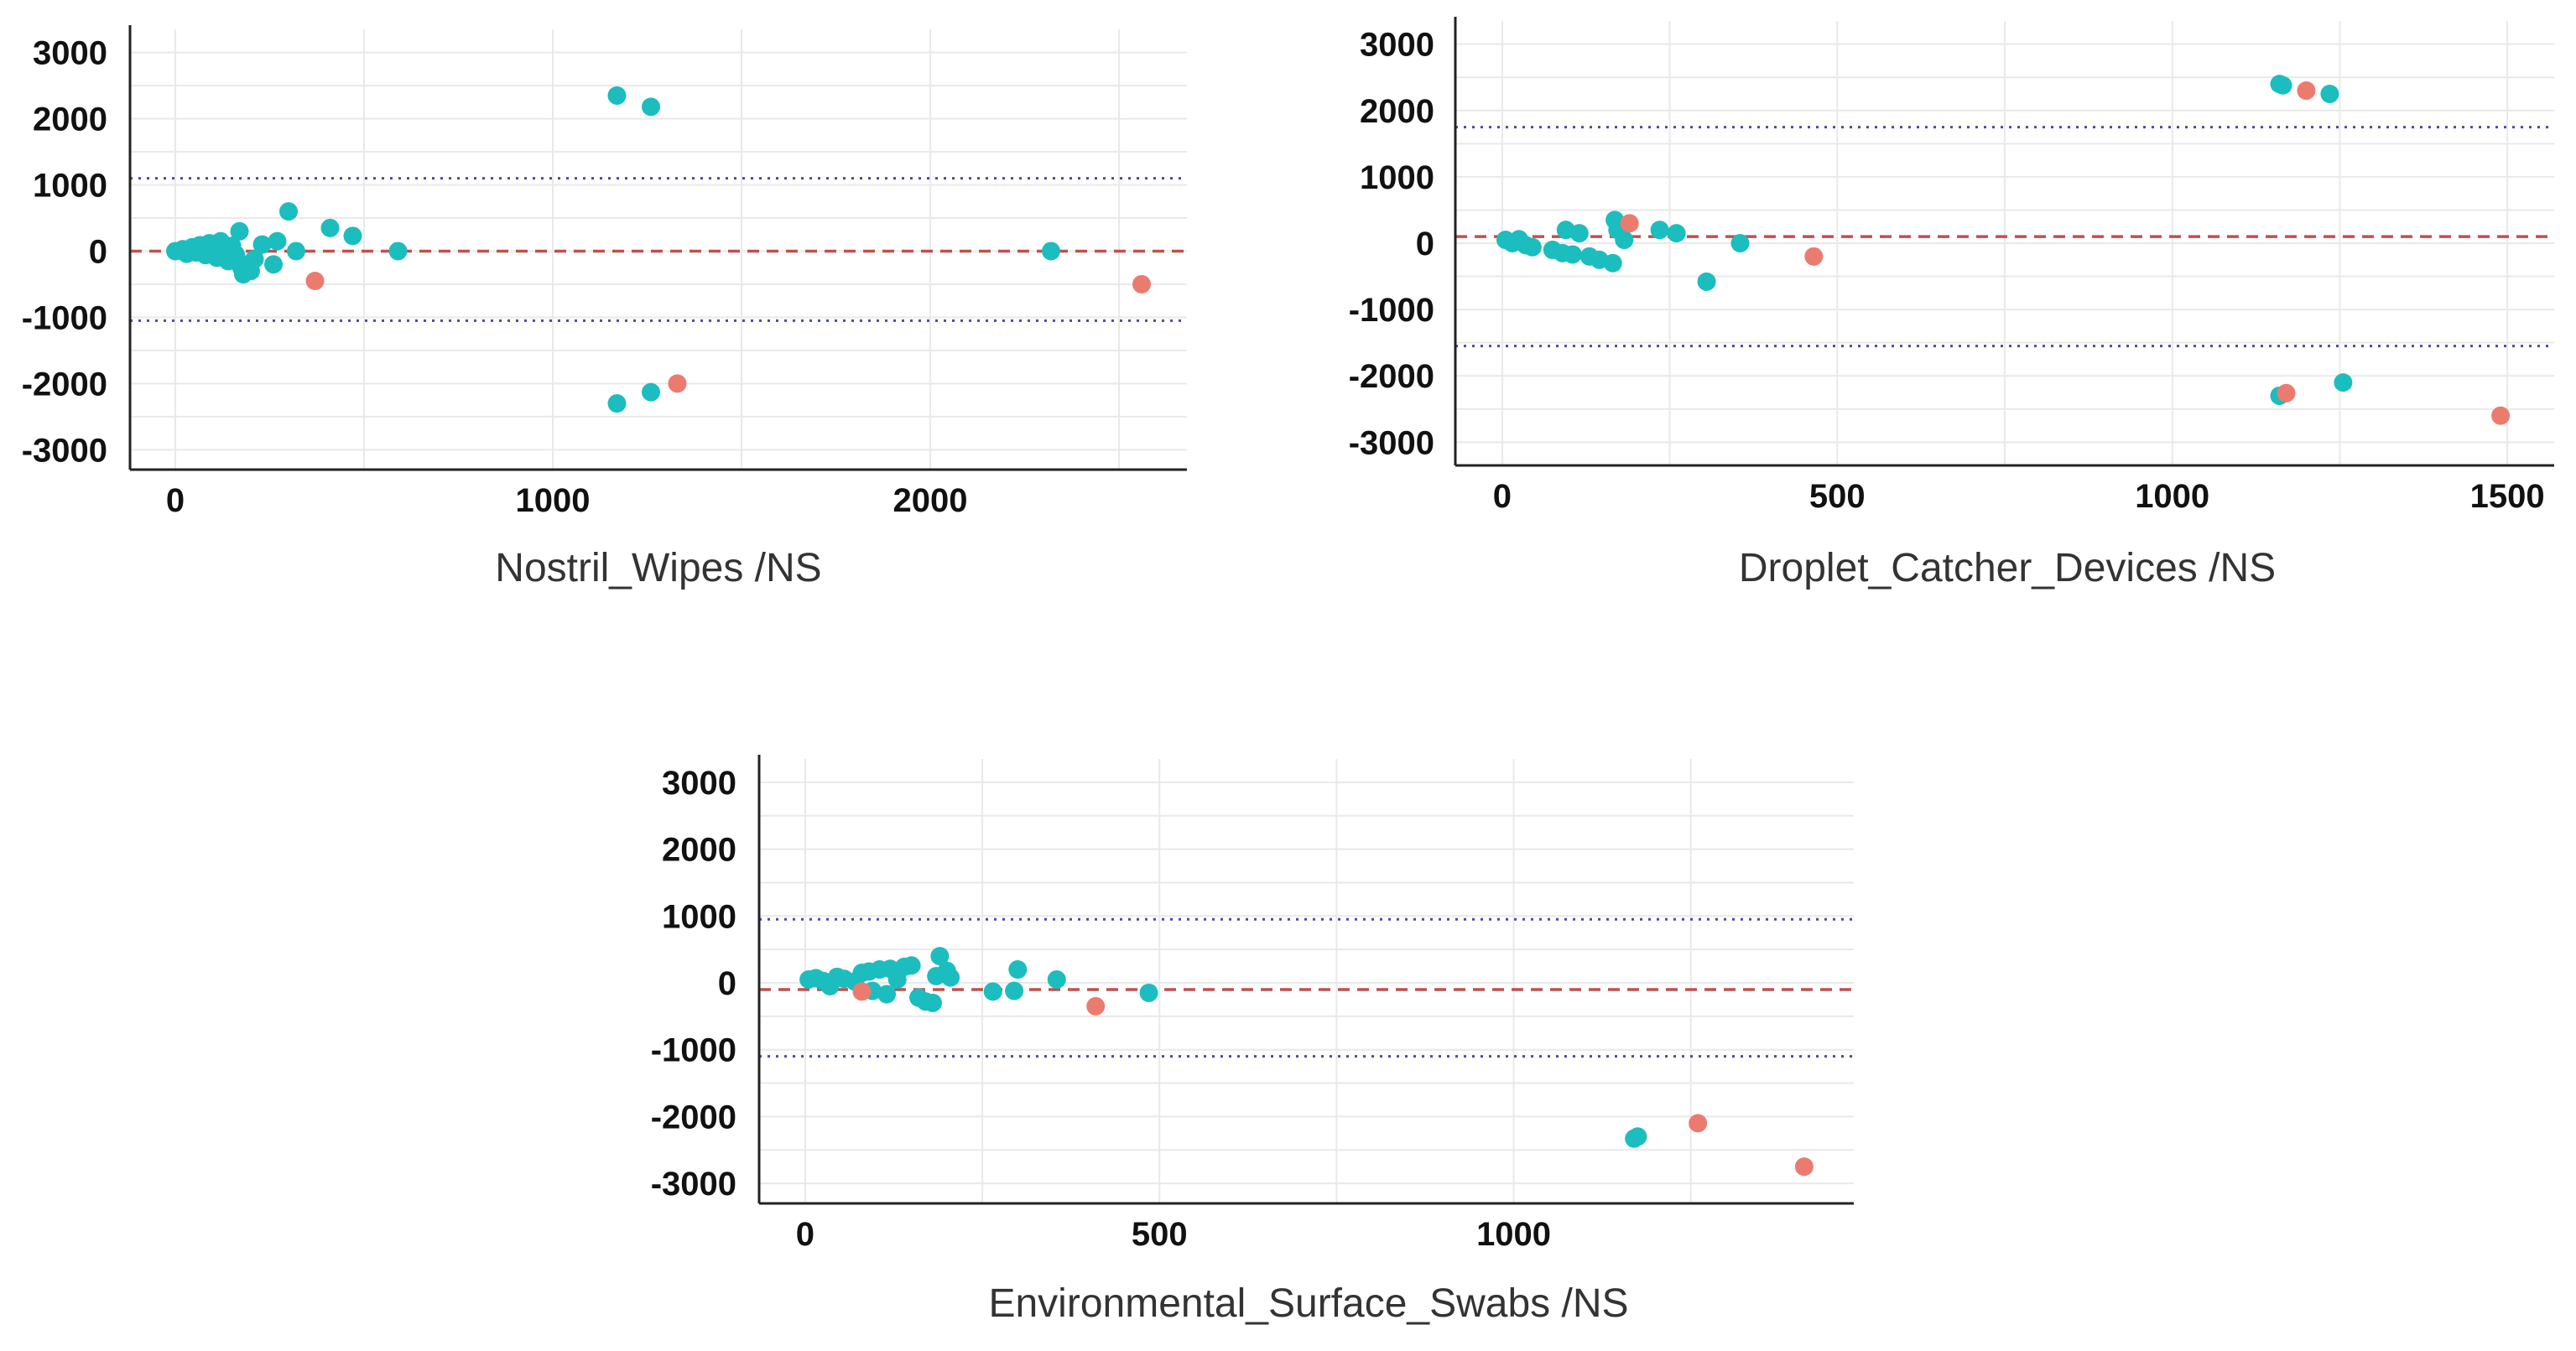  Describe the element at coordinates (930, 500) in the screenshot. I see `x-tick-label: 2000` at that location.